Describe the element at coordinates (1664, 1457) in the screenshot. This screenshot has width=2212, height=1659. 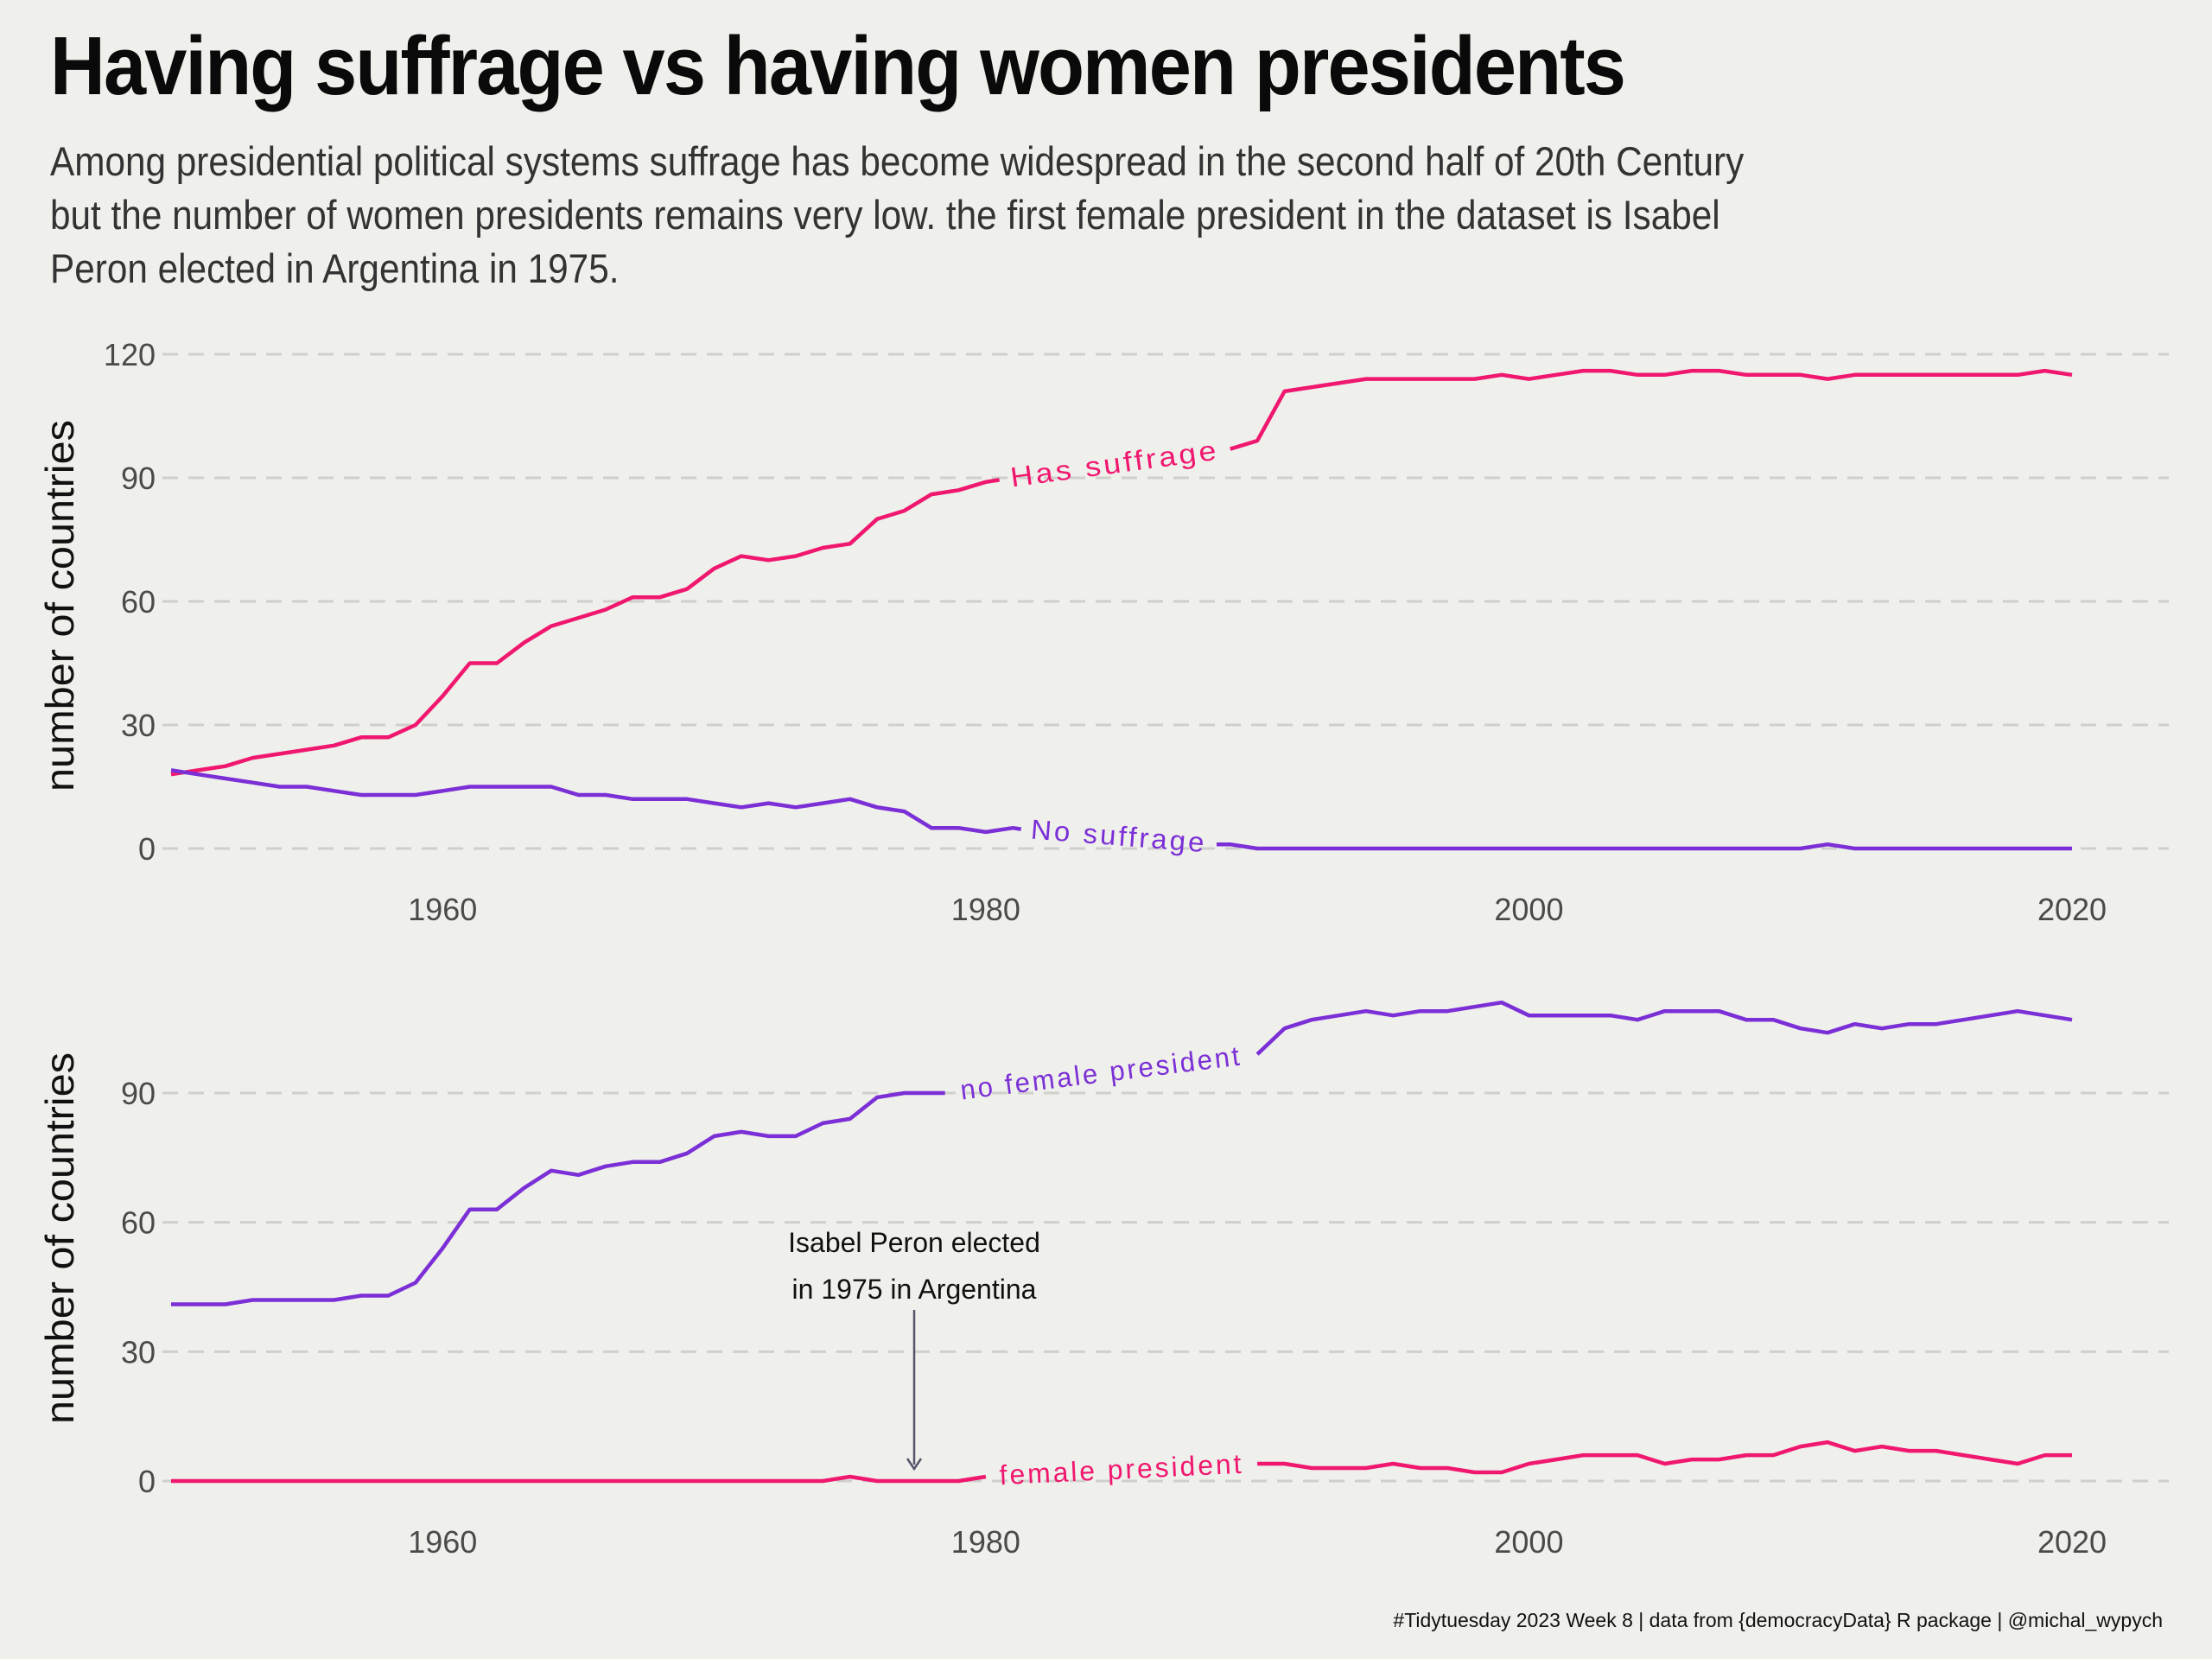
I see `series-line-bottom-1-seg1` at that location.